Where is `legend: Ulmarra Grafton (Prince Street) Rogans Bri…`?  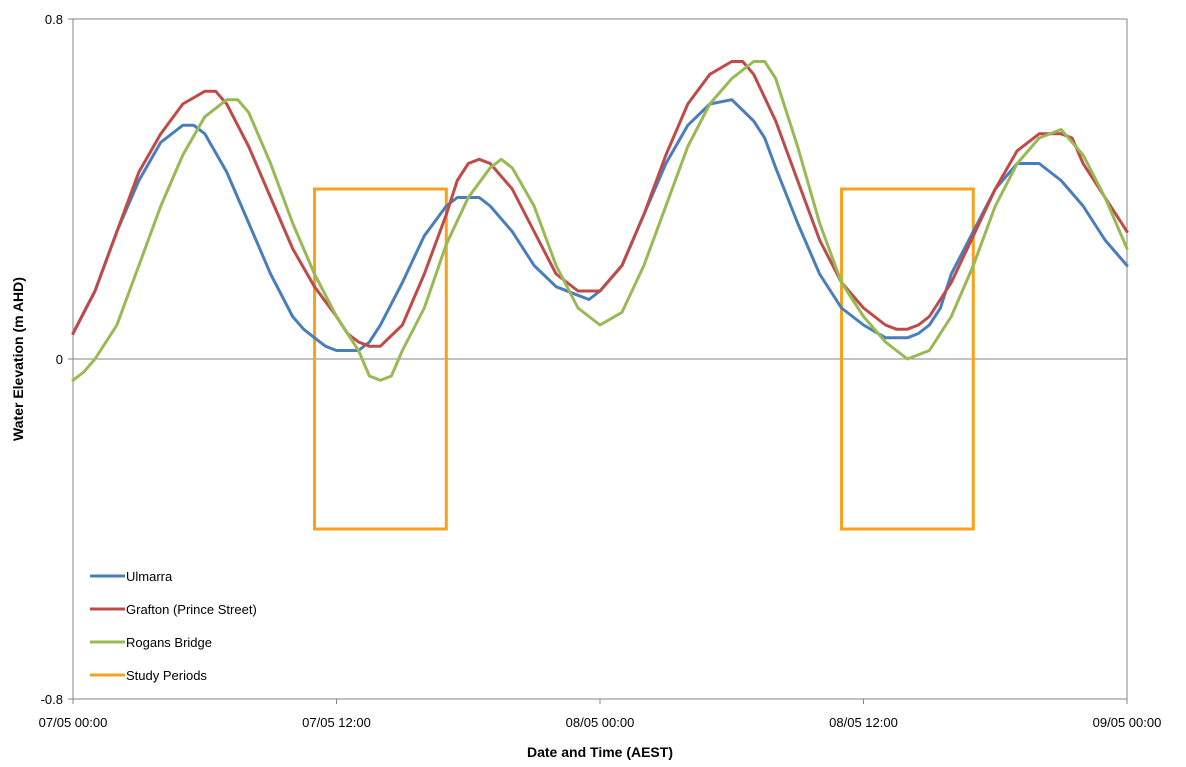 legend: Ulmarra Grafton (Prince Street) Rogans Bri… is located at coordinates (173, 626).